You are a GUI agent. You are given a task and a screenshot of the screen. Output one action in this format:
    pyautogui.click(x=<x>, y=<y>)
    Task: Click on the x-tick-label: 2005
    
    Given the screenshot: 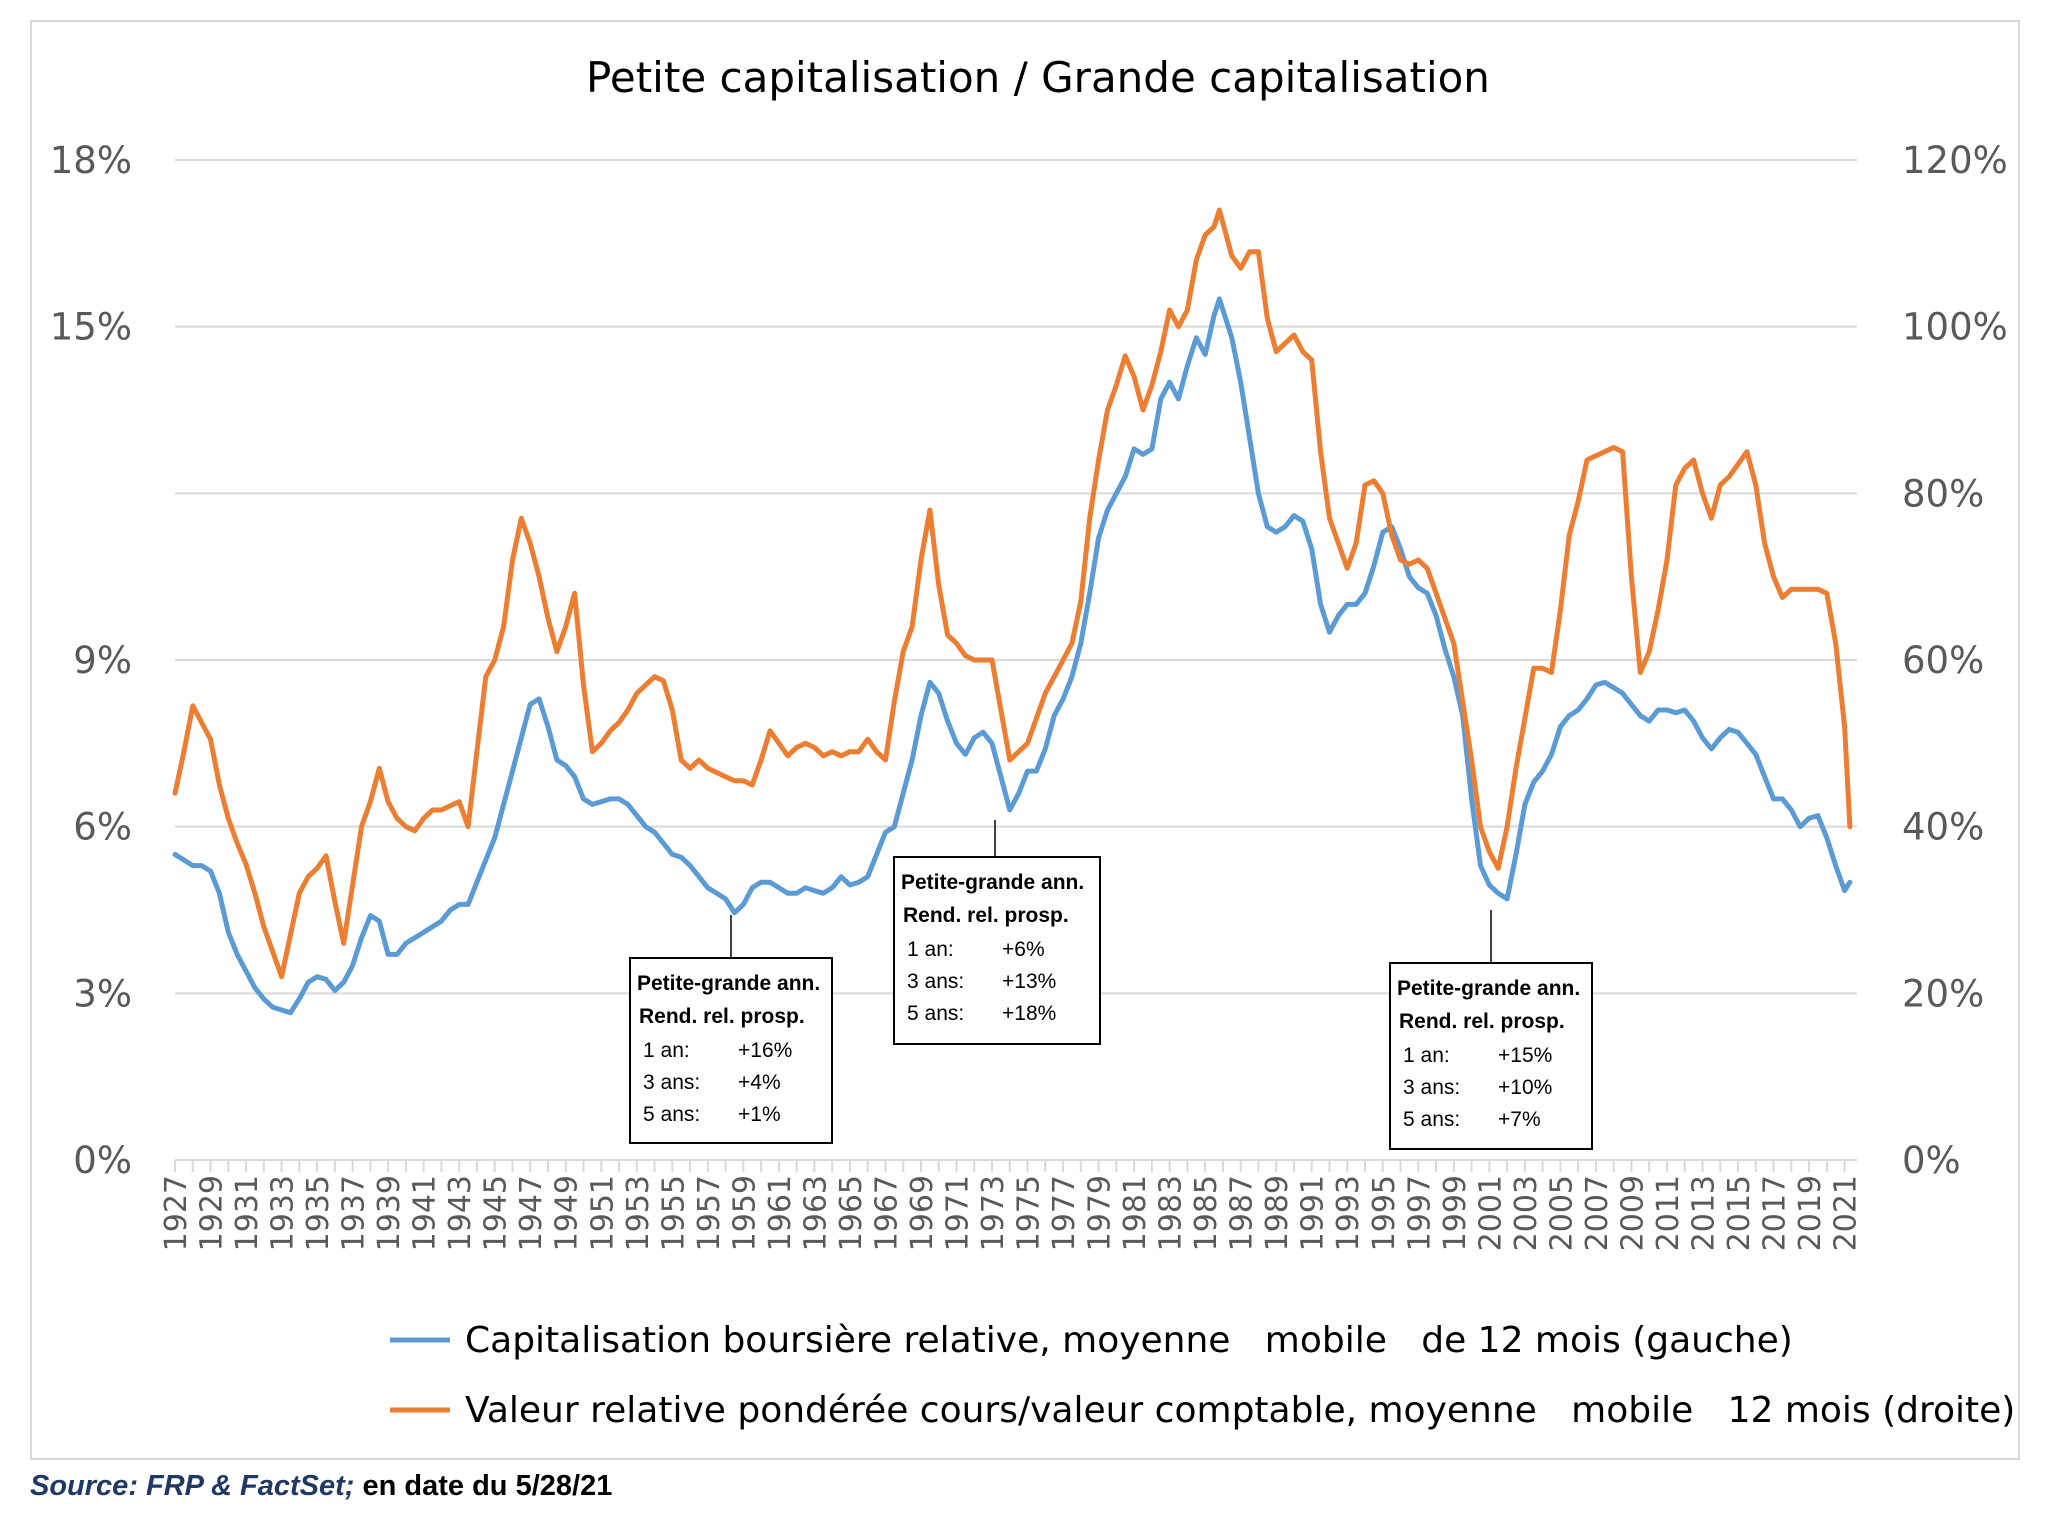 What is the action you would take?
    pyautogui.click(x=1561, y=1213)
    